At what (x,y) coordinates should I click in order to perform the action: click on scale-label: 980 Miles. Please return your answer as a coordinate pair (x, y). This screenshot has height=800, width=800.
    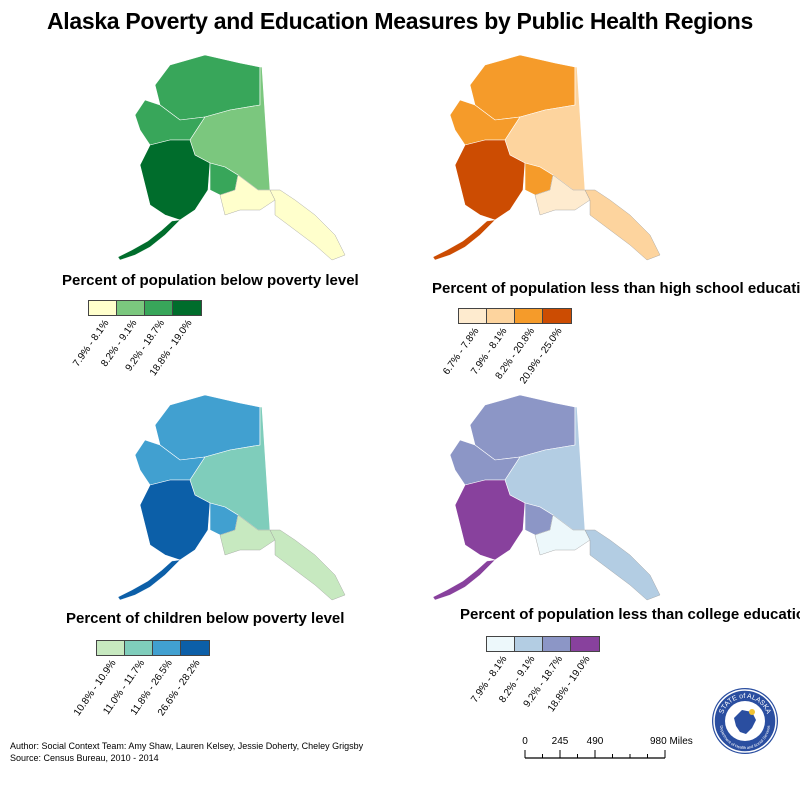
    Looking at the image, I should click on (671, 741).